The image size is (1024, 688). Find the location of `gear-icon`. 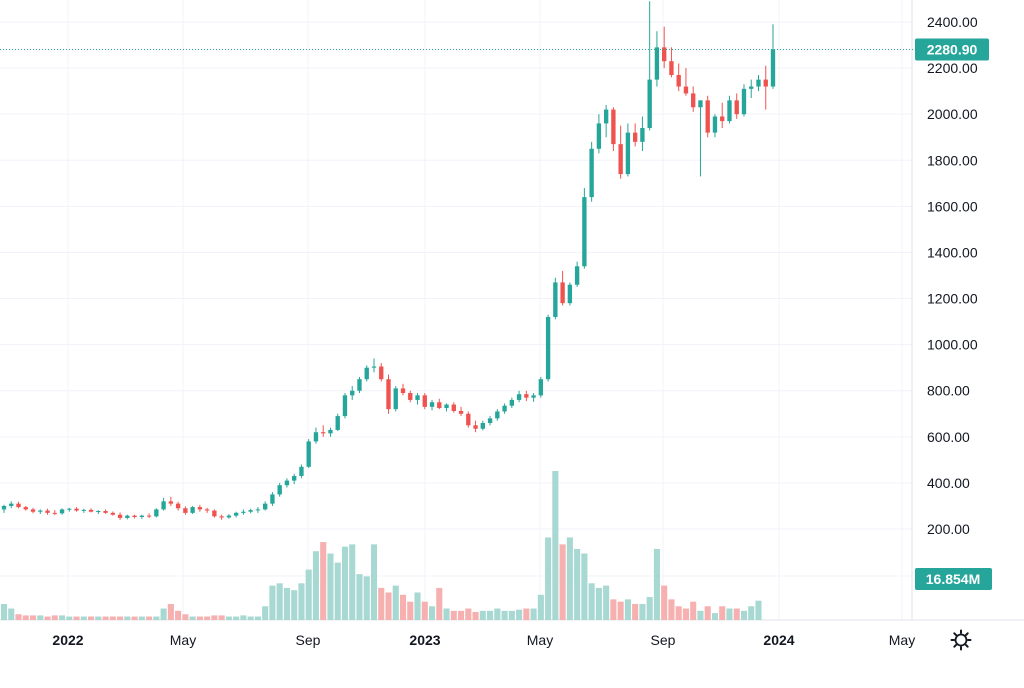

gear-icon is located at coordinates (961, 640).